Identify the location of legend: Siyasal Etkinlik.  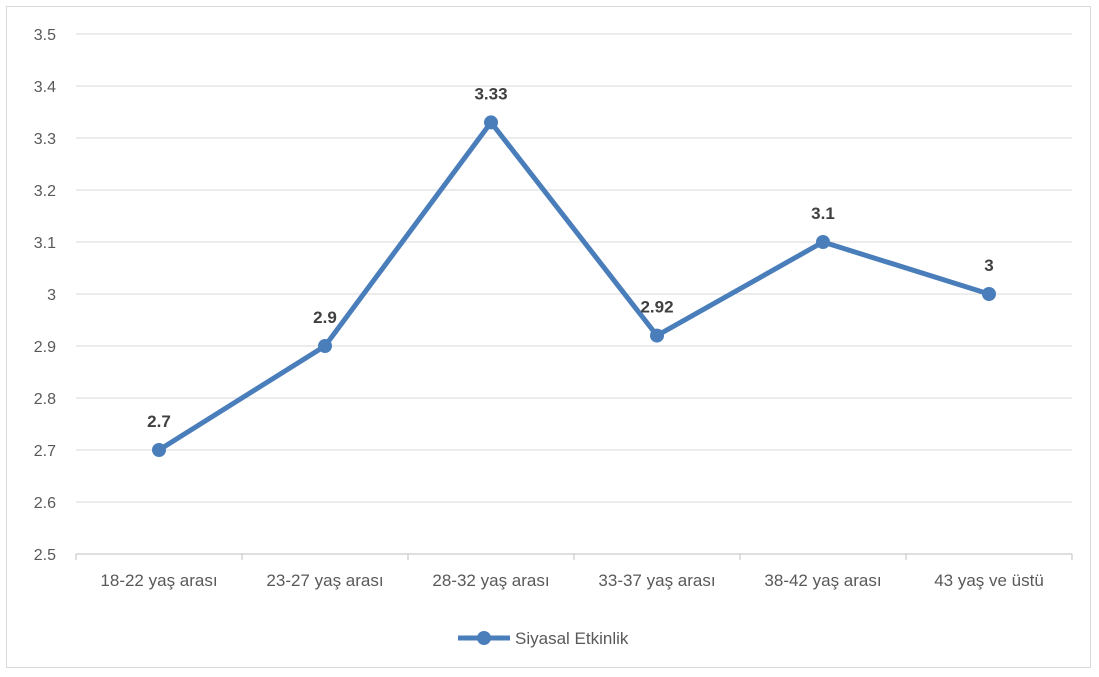
(543, 638).